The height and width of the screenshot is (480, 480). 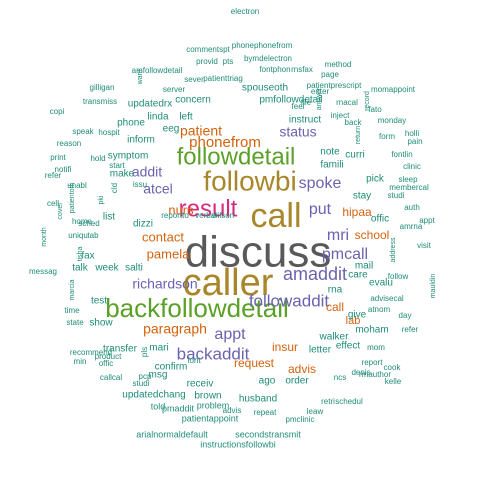 I want to click on cloud-word: curri, so click(x=354, y=155).